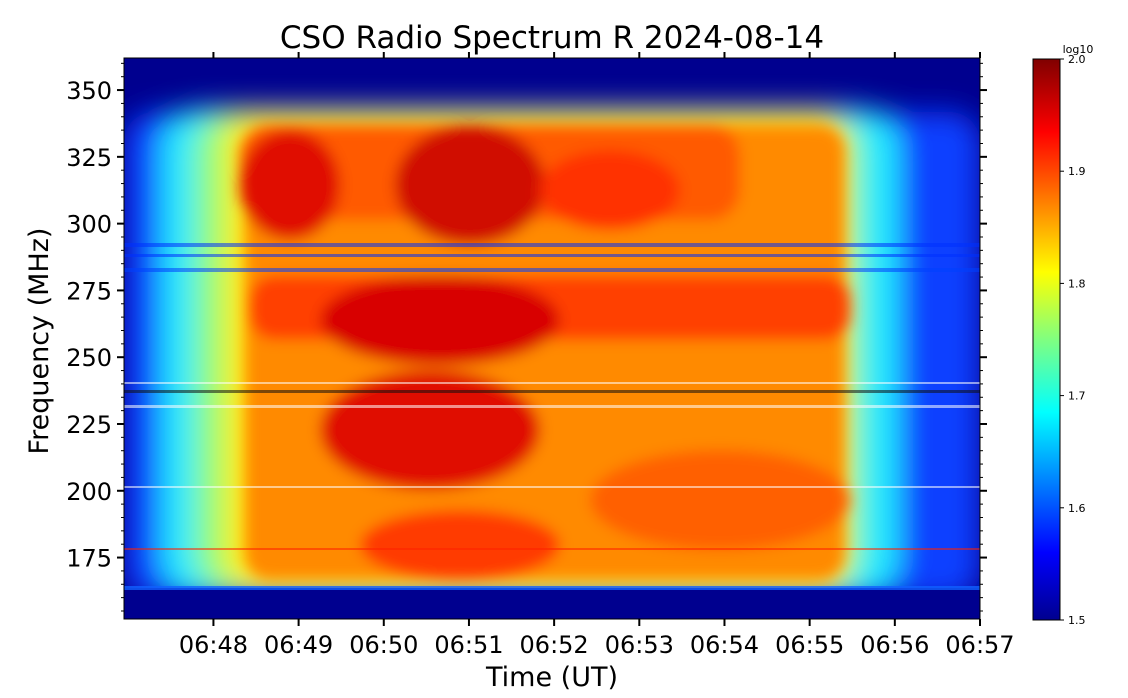 This screenshot has width=1128, height=698. I want to click on colorbar: log10 1.5 1.6 1.7 1.8 1.9 2.0, so click(1063, 335).